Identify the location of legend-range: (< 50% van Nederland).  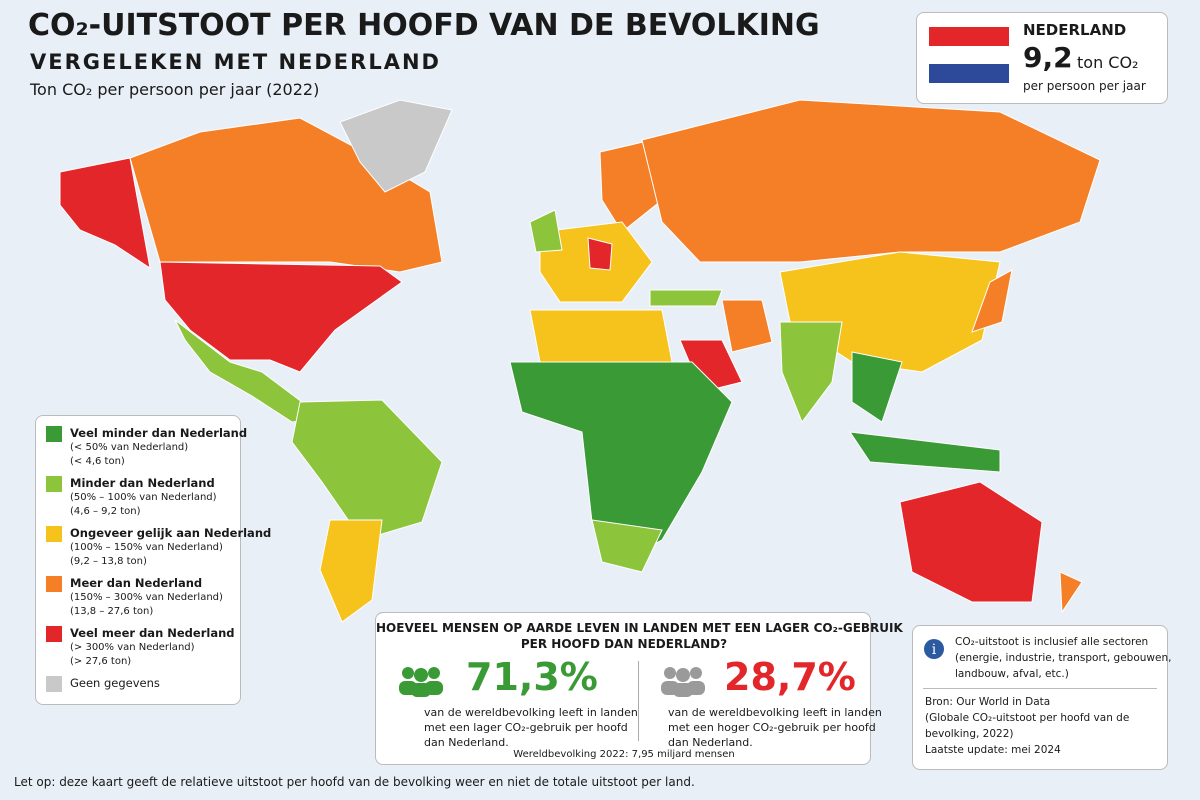
(129, 447).